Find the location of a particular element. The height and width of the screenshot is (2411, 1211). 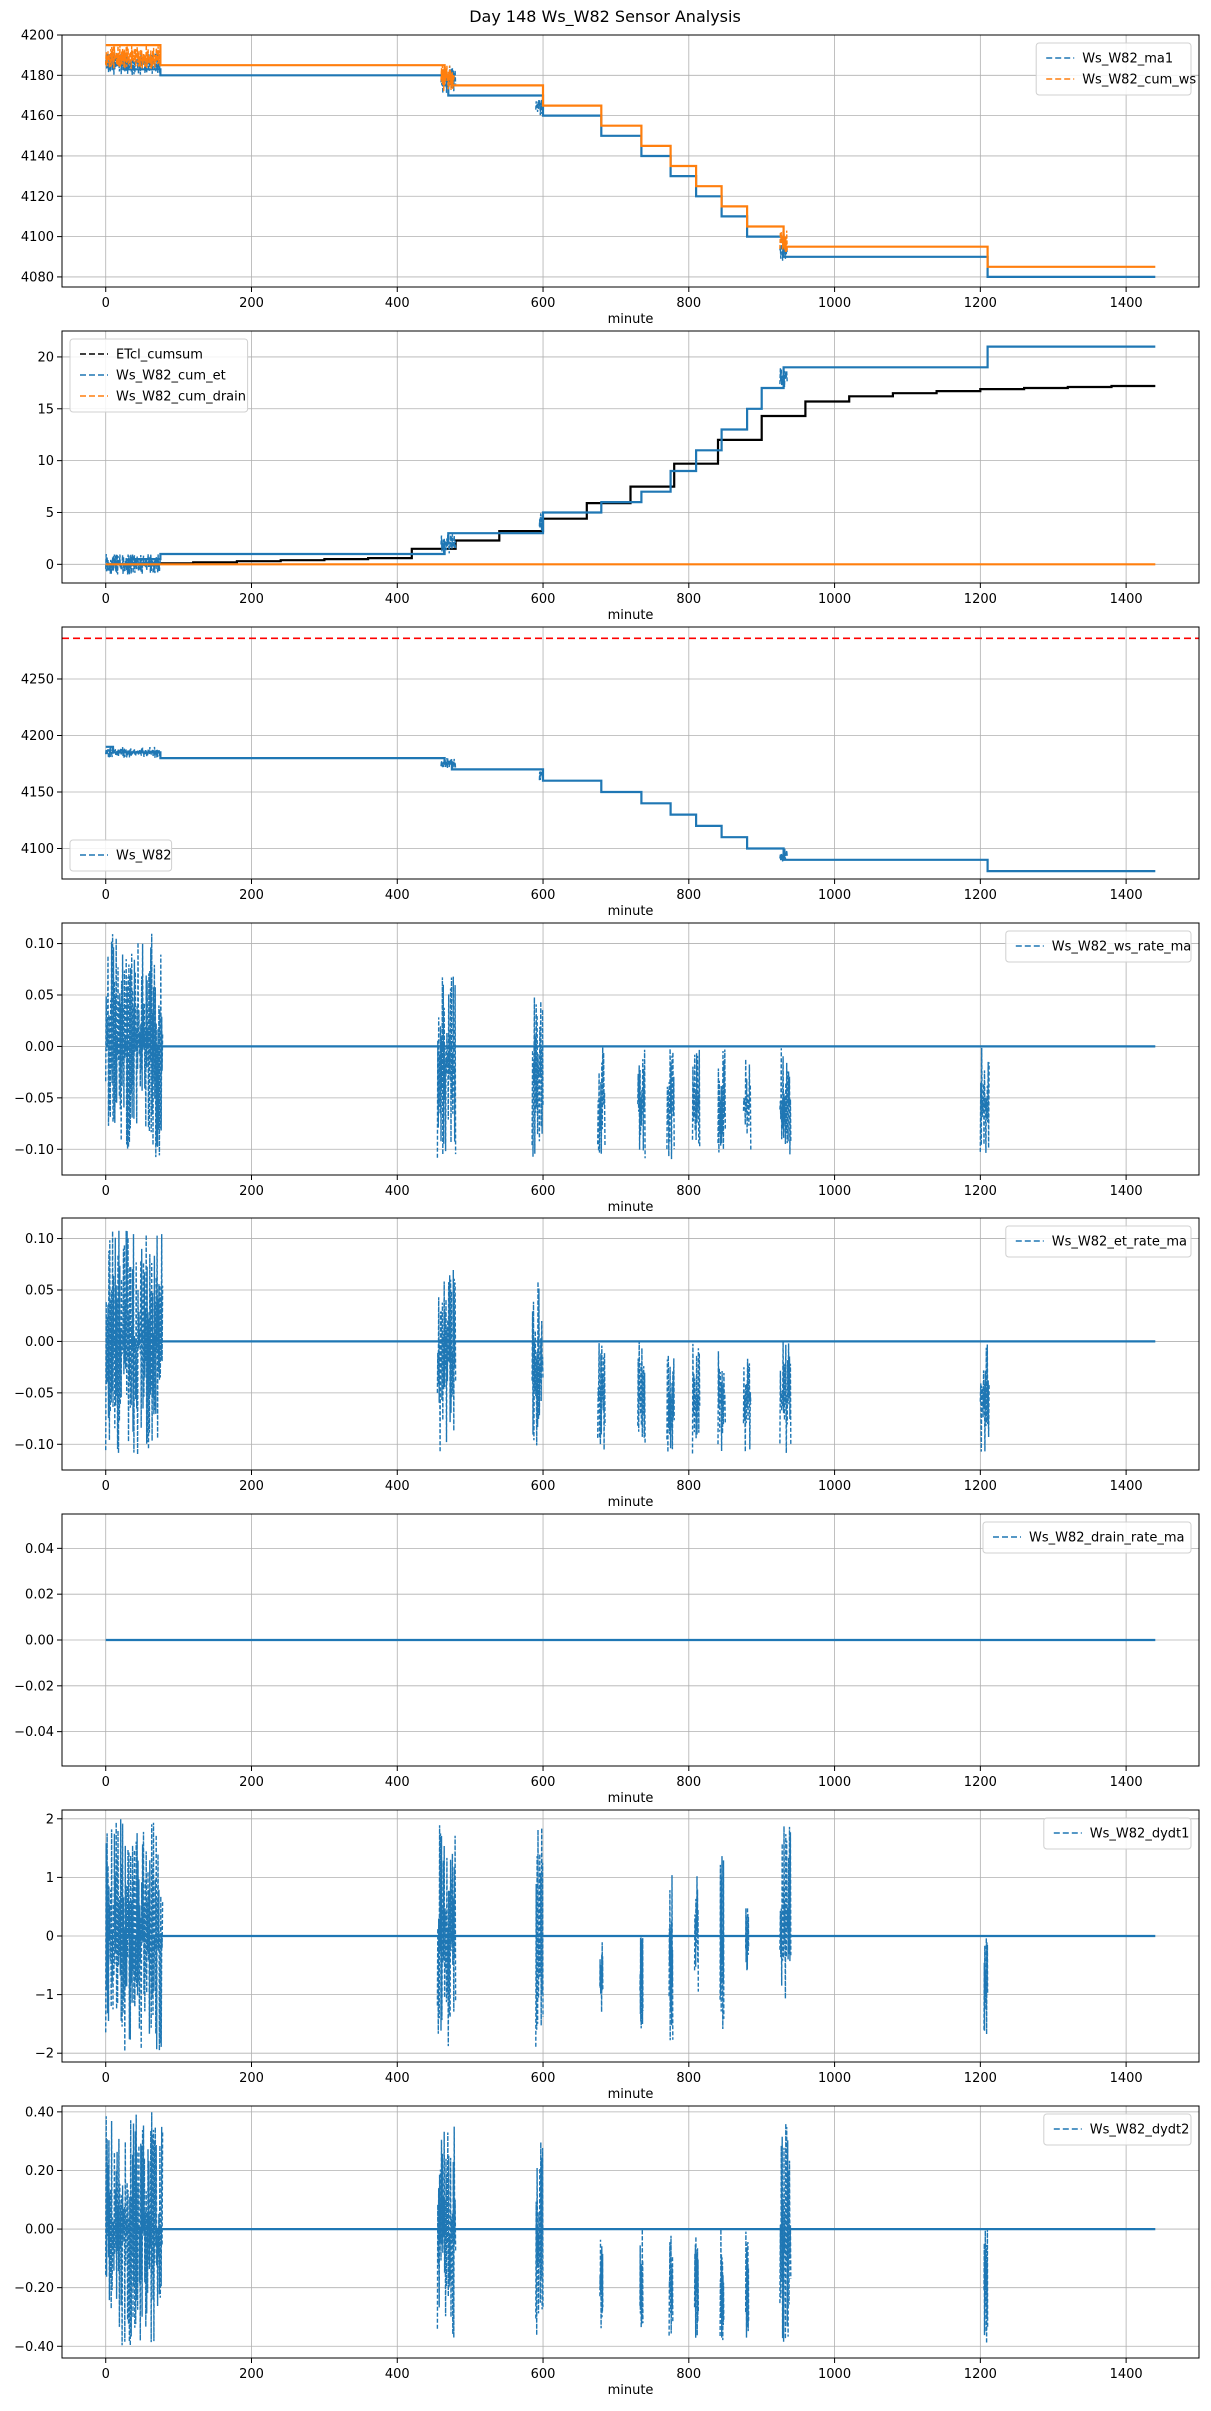

legend-label: Ws_W82_ma1 is located at coordinates (1127, 59).